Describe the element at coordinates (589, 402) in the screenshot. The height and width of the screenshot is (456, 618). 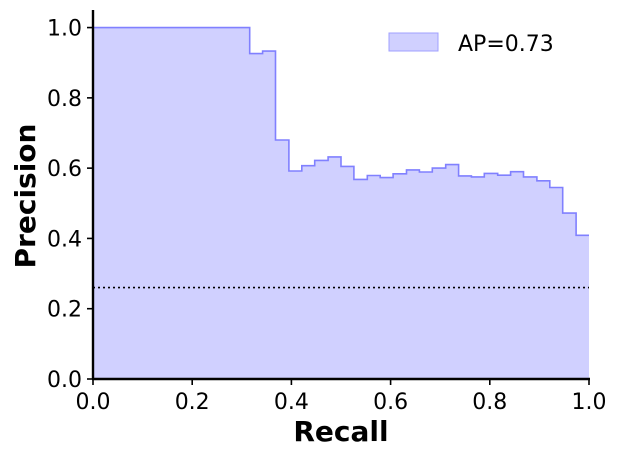
I see `x-tick-label: 1.0` at that location.